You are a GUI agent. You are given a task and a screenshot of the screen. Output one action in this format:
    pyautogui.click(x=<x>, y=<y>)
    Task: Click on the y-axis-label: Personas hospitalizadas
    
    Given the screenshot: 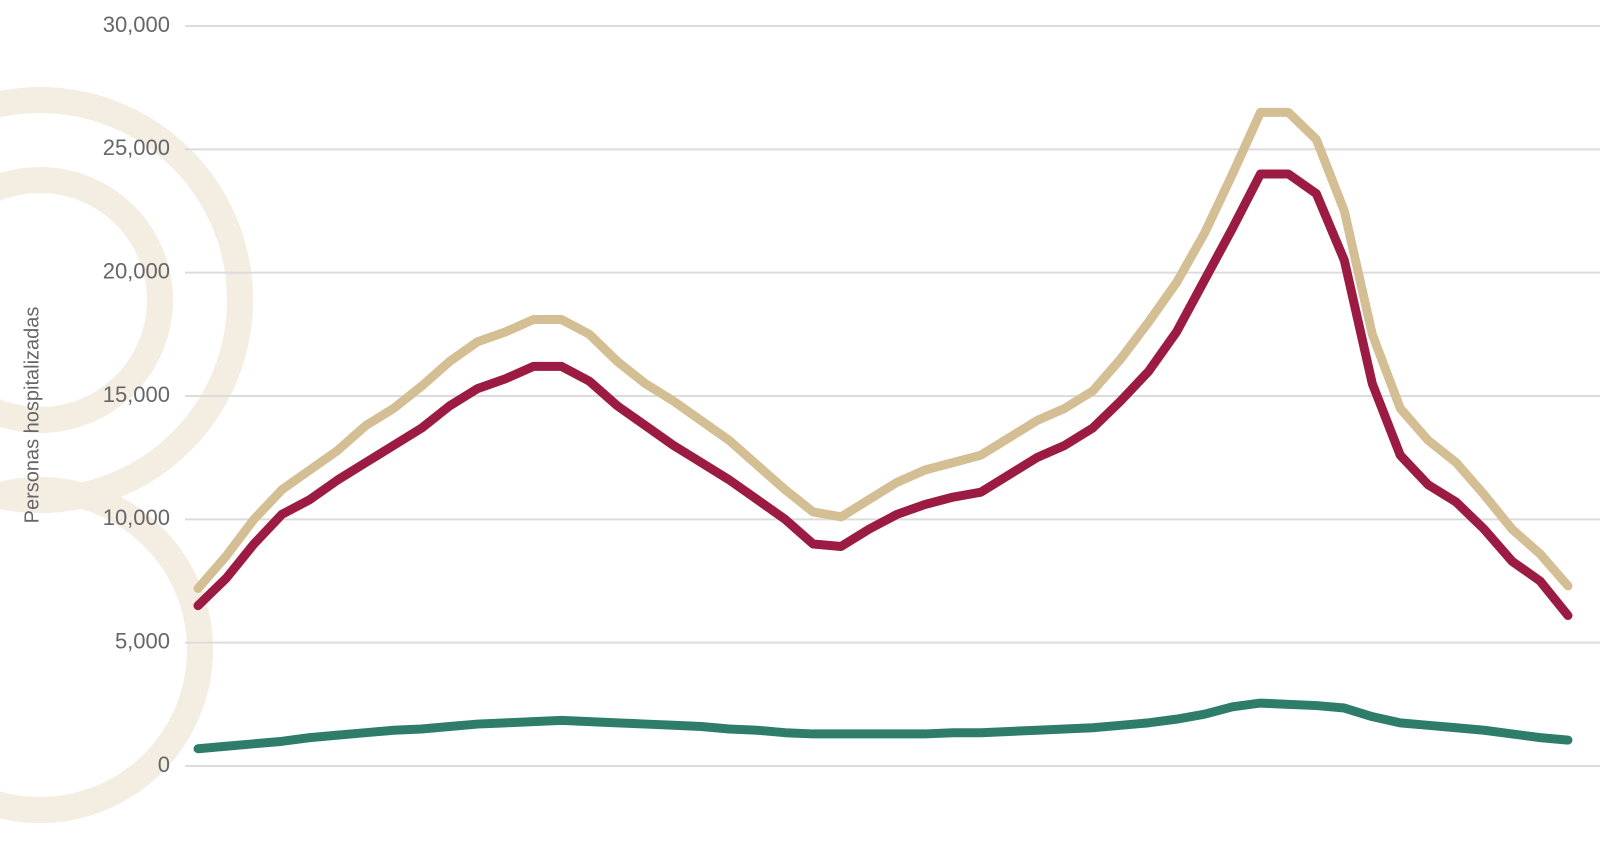 What is the action you would take?
    pyautogui.click(x=32, y=415)
    